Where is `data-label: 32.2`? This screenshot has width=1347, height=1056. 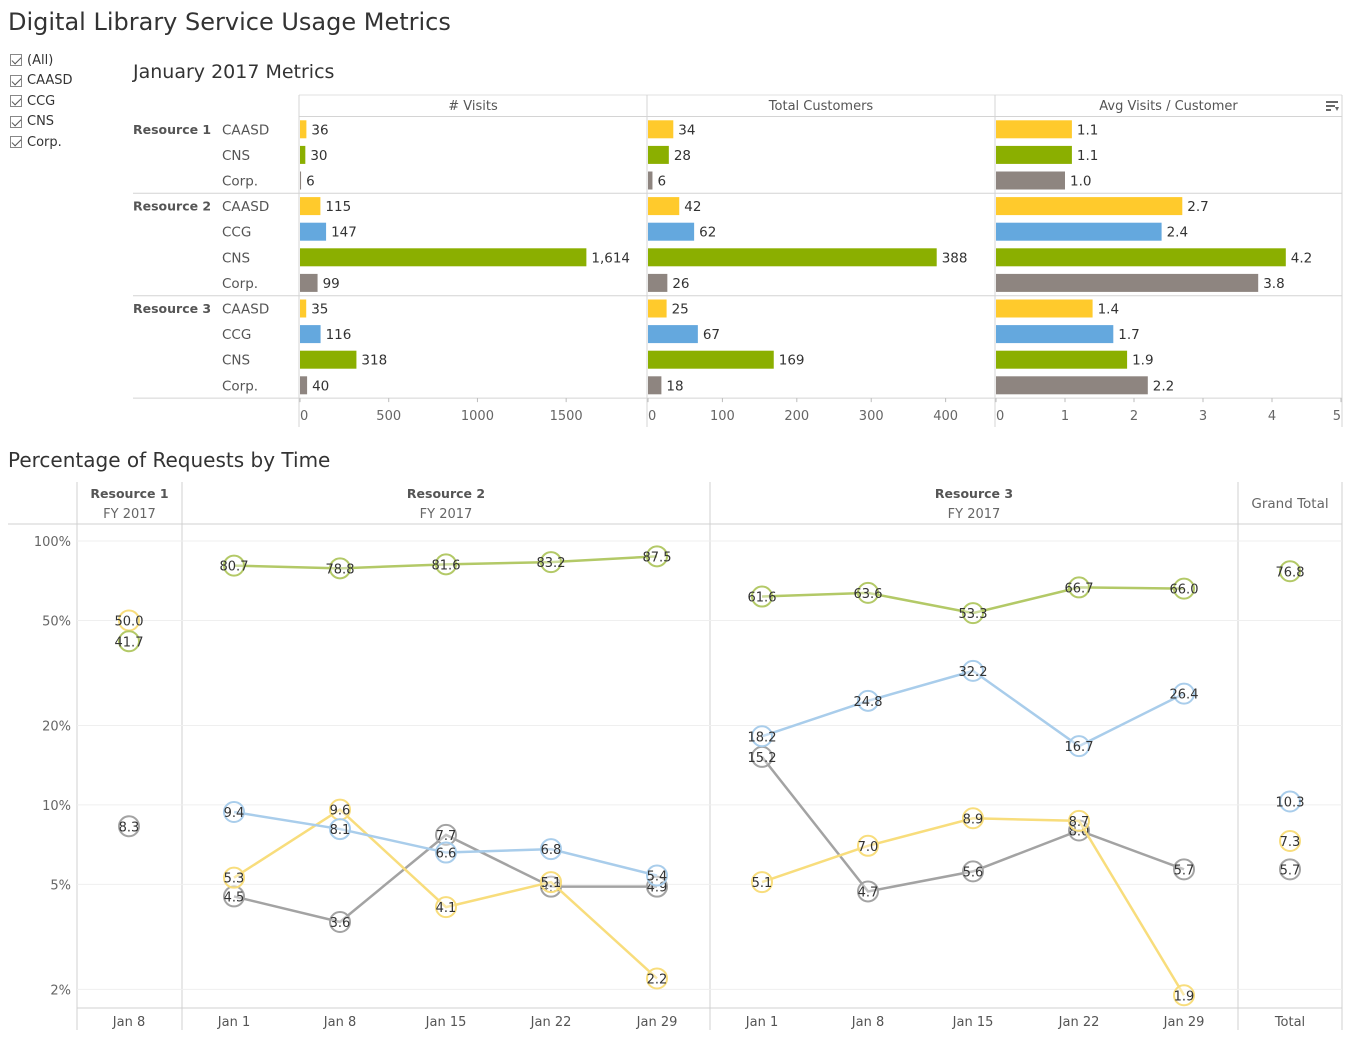 data-label: 32.2 is located at coordinates (973, 672).